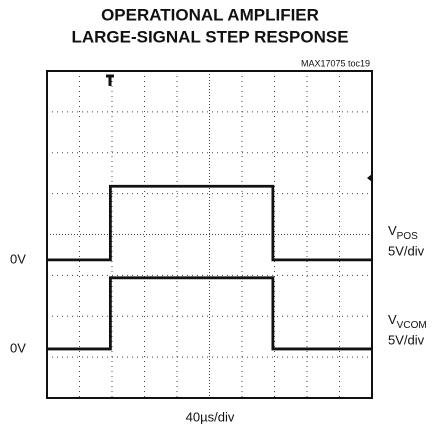 The image size is (434, 431). I want to click on trace-label: VVCOM, so click(407, 321).